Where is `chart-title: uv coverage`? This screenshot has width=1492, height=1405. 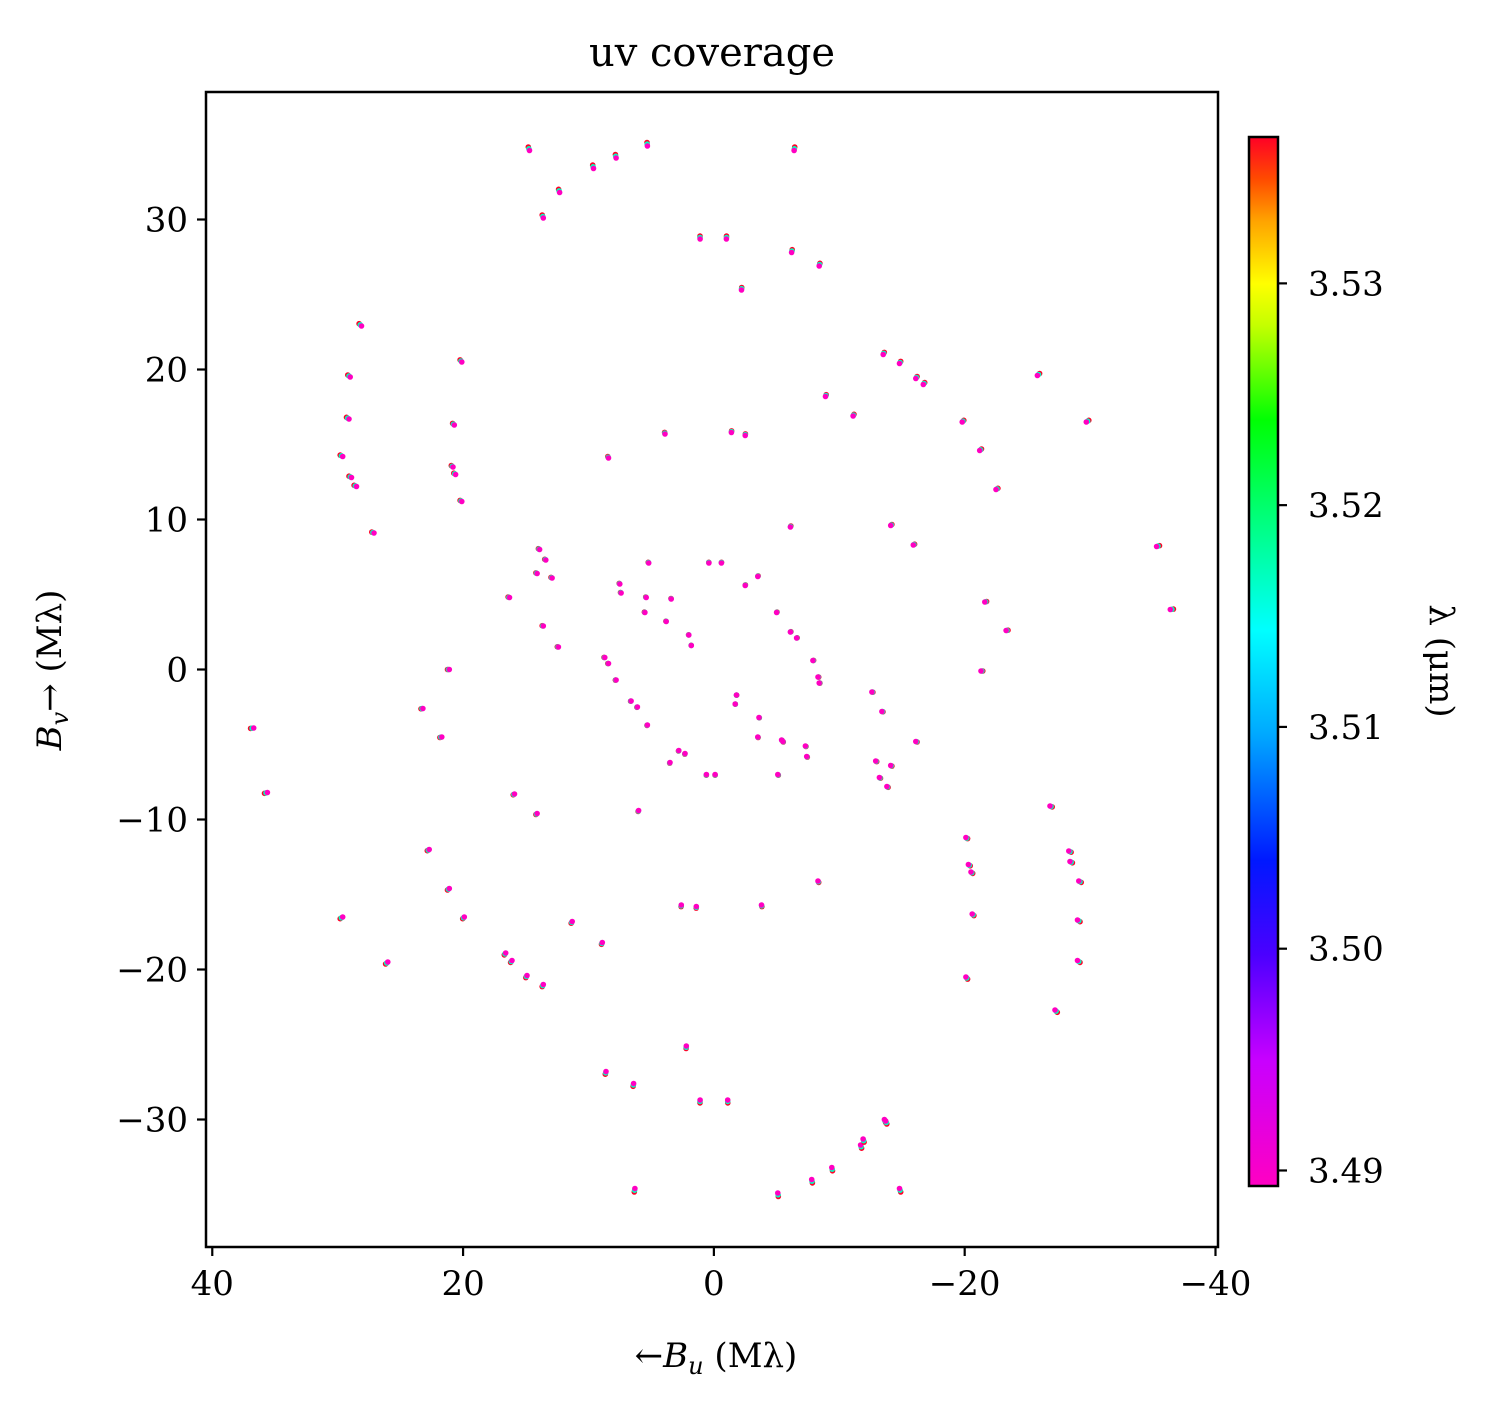
chart-title: uv coverage is located at coordinates (712, 53).